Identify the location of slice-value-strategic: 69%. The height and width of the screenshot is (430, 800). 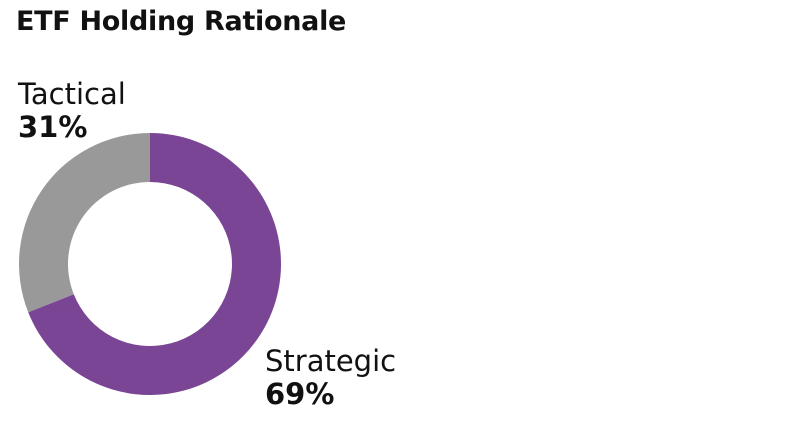
(300, 394).